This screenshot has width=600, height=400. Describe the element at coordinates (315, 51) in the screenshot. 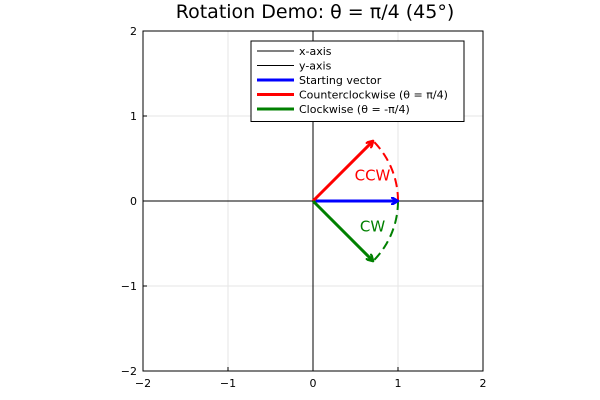

I see `legend-label-0: x-axis` at that location.